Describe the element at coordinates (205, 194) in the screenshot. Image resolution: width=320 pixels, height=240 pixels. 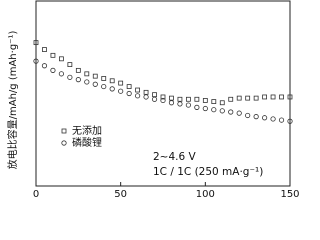
I see `x-tick-label: 100` at that location.